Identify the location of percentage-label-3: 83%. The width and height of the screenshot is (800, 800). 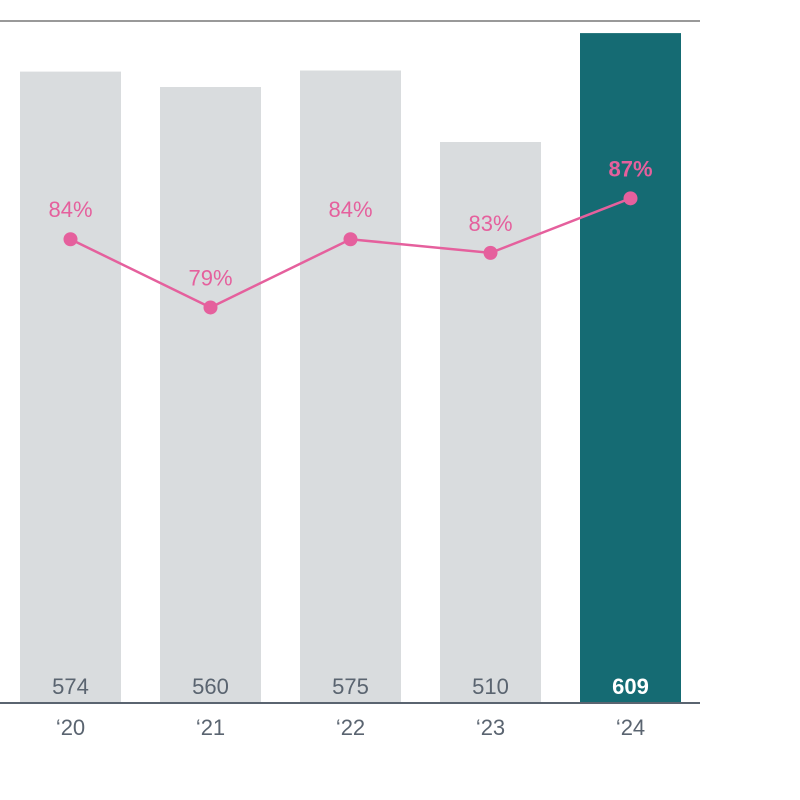
(490, 223).